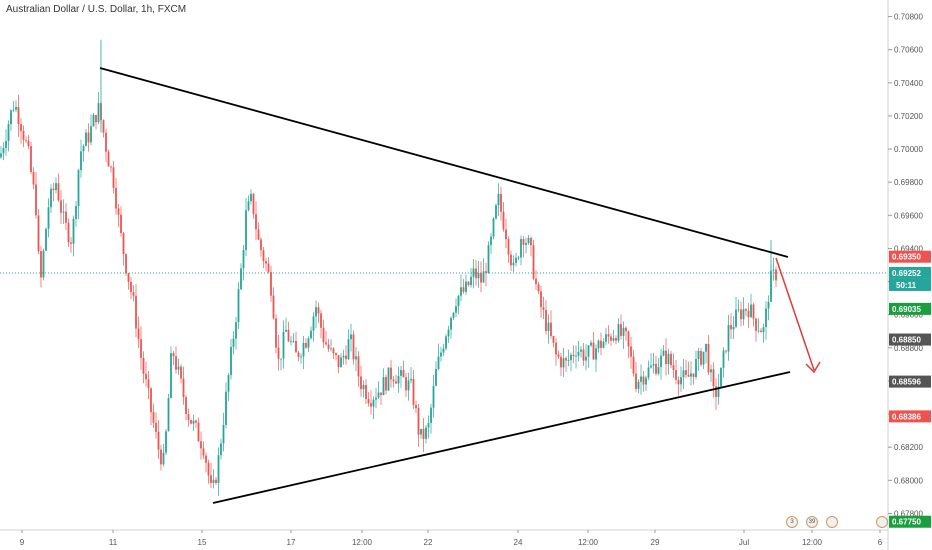  What do you see at coordinates (812, 522) in the screenshot?
I see `event-icon-2: 39` at bounding box center [812, 522].